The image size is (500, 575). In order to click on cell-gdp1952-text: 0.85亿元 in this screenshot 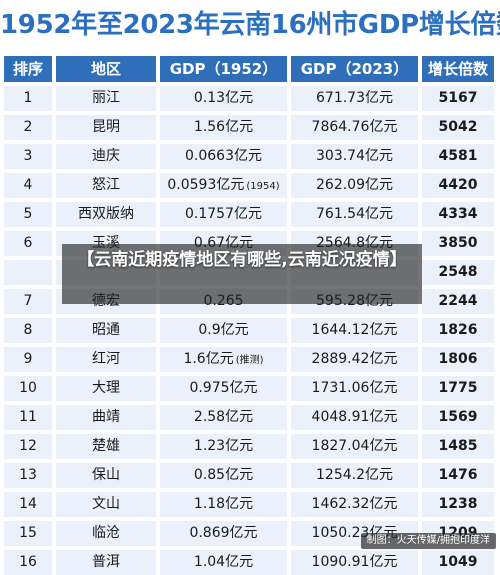, I will do `click(223, 475)`.